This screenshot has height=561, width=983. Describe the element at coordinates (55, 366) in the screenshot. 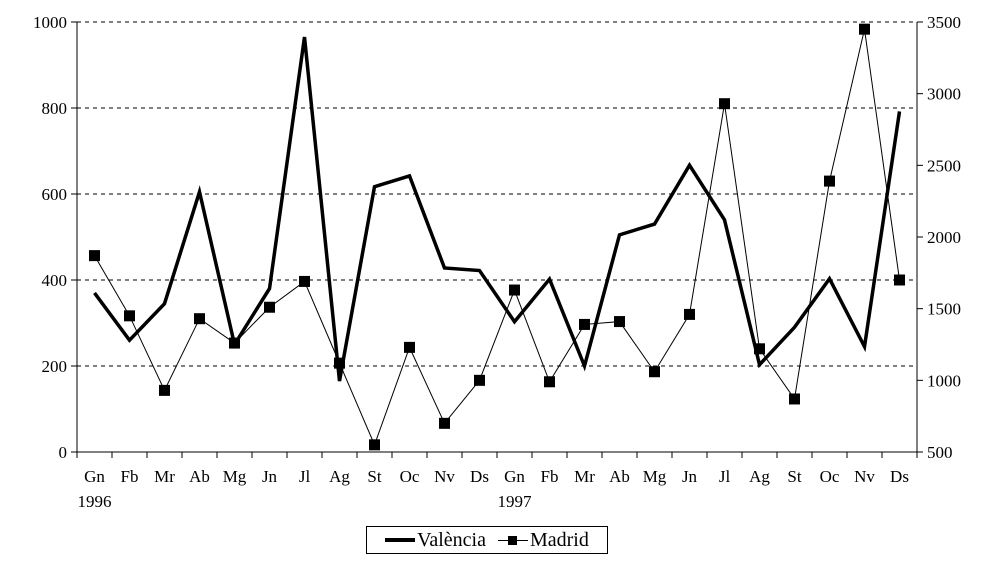

I see `left-axis-tick-label: 200` at that location.